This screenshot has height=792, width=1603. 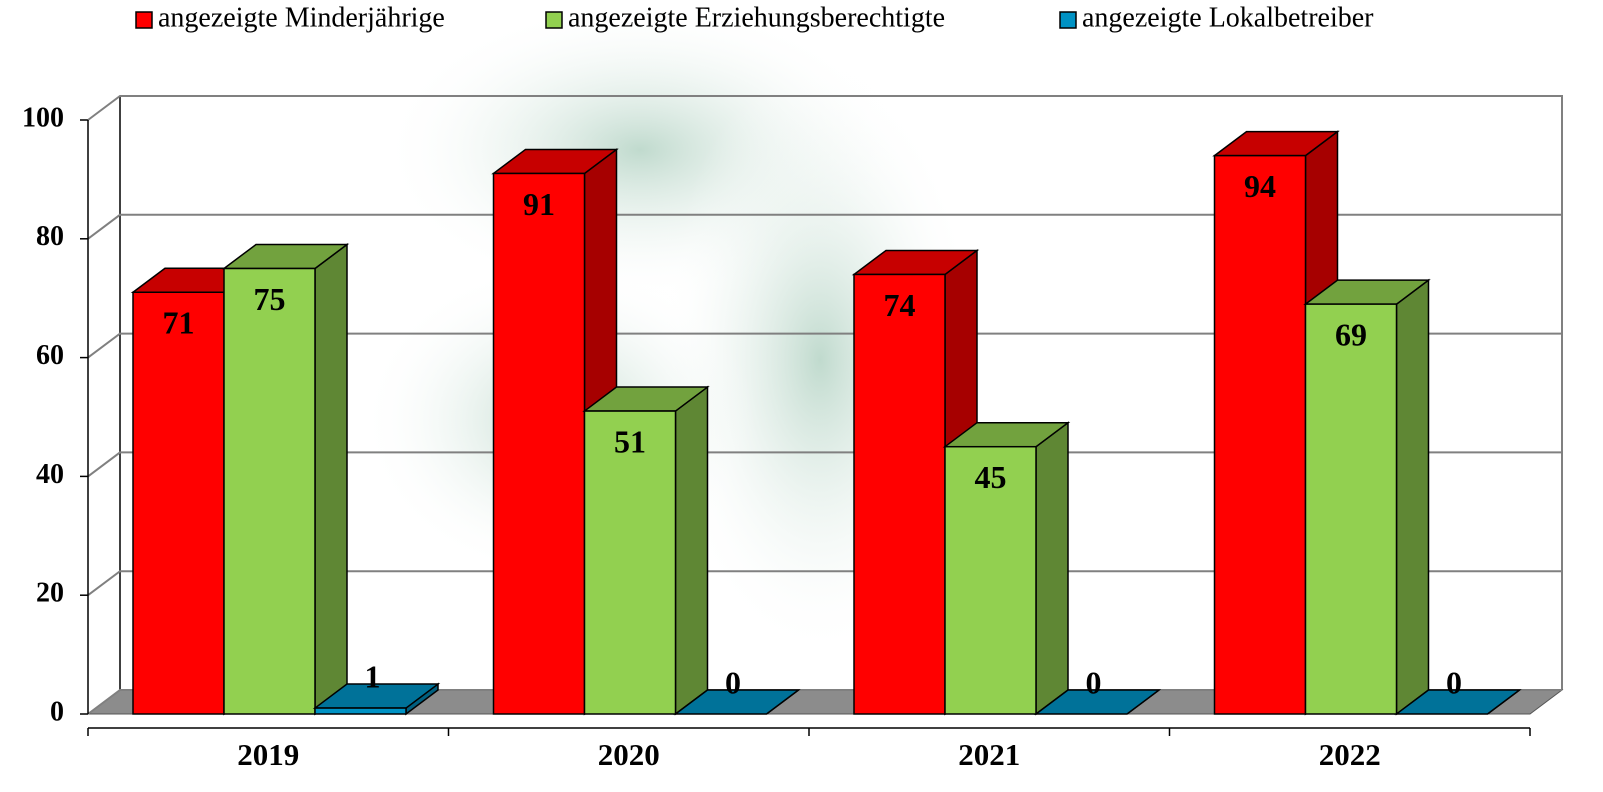 What do you see at coordinates (1350, 754) in the screenshot?
I see `x-tick-label: 2022` at bounding box center [1350, 754].